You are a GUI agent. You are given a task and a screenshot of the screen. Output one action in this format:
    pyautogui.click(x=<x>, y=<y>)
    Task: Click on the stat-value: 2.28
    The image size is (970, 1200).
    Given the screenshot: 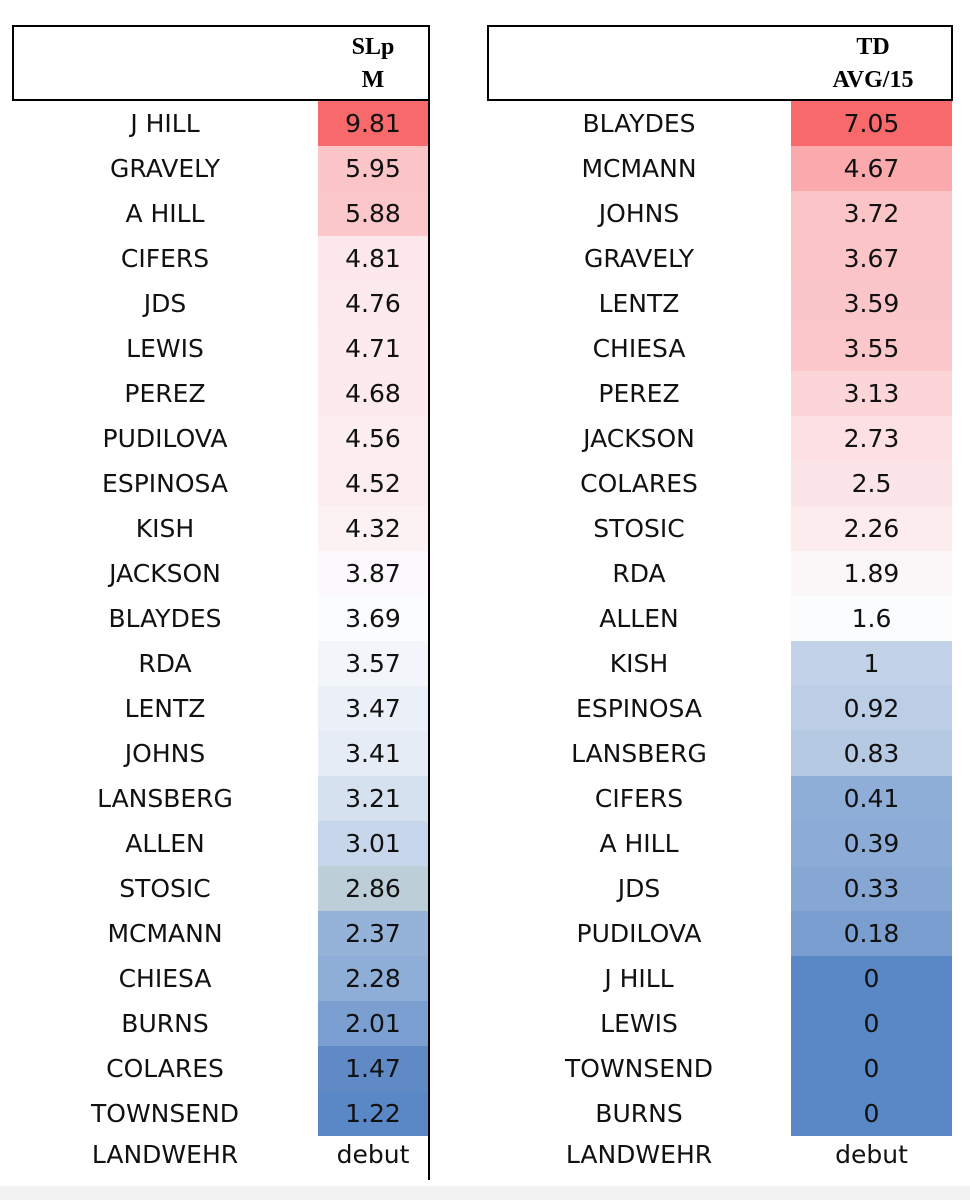 What is the action you would take?
    pyautogui.click(x=373, y=978)
    